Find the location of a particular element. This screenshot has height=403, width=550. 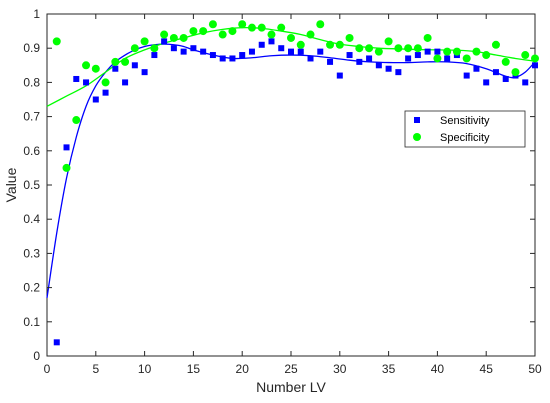

x-tick-label: 0 is located at coordinates (47, 369).